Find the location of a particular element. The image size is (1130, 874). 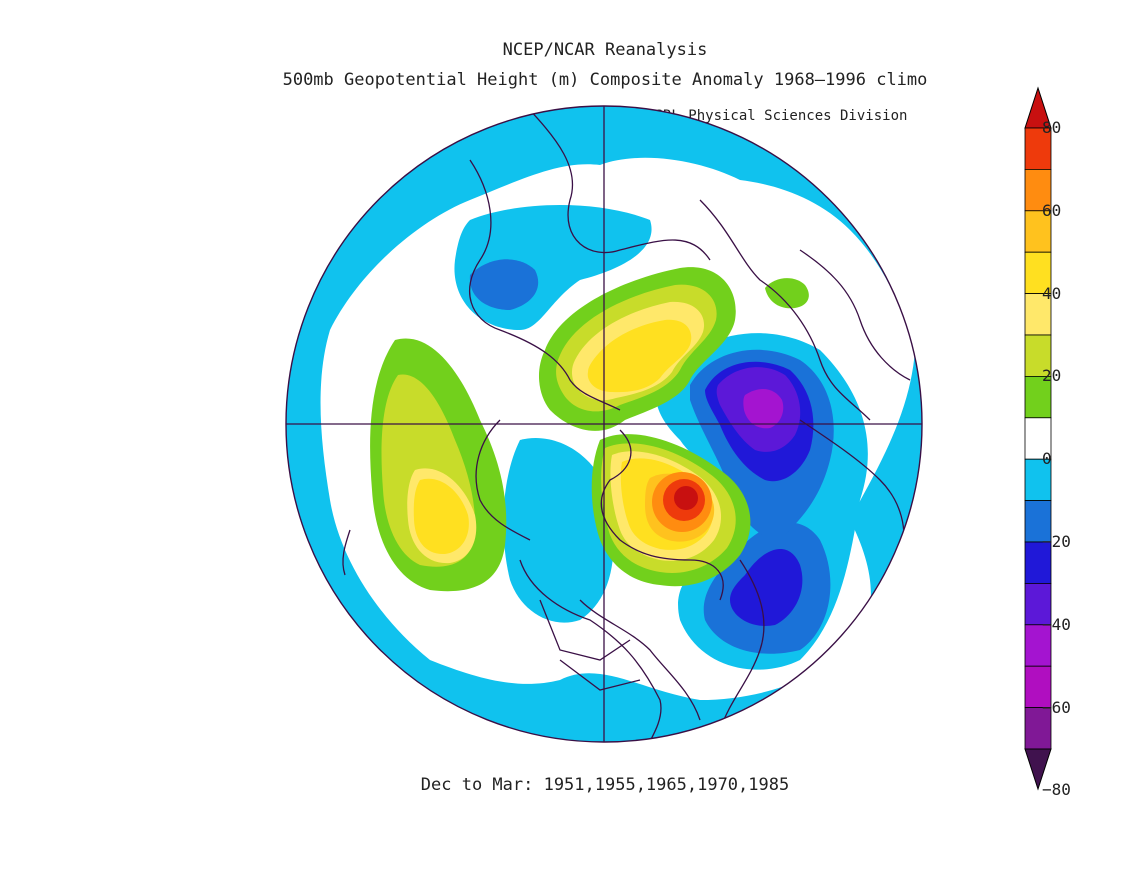

chart-footer: Dec to Mar: 1951,1955,1965,1970,1985 is located at coordinates (605, 785).